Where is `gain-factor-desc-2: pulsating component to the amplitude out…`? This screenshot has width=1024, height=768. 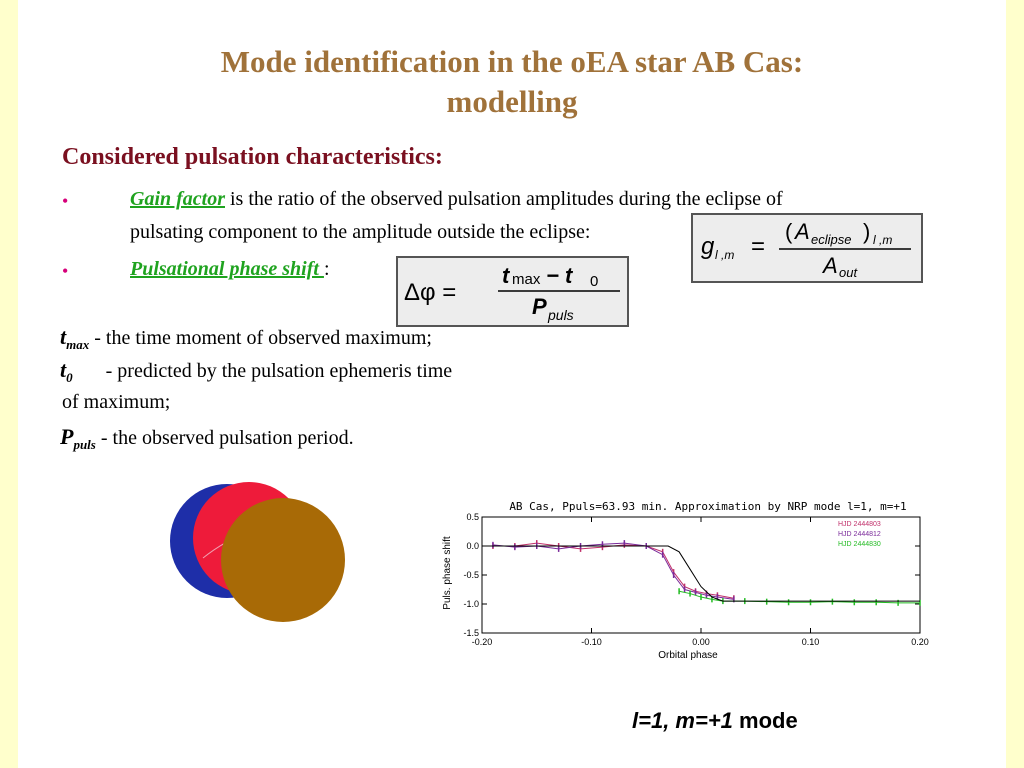 gain-factor-desc-2: pulsating component to the amplitude out… is located at coordinates (360, 232).